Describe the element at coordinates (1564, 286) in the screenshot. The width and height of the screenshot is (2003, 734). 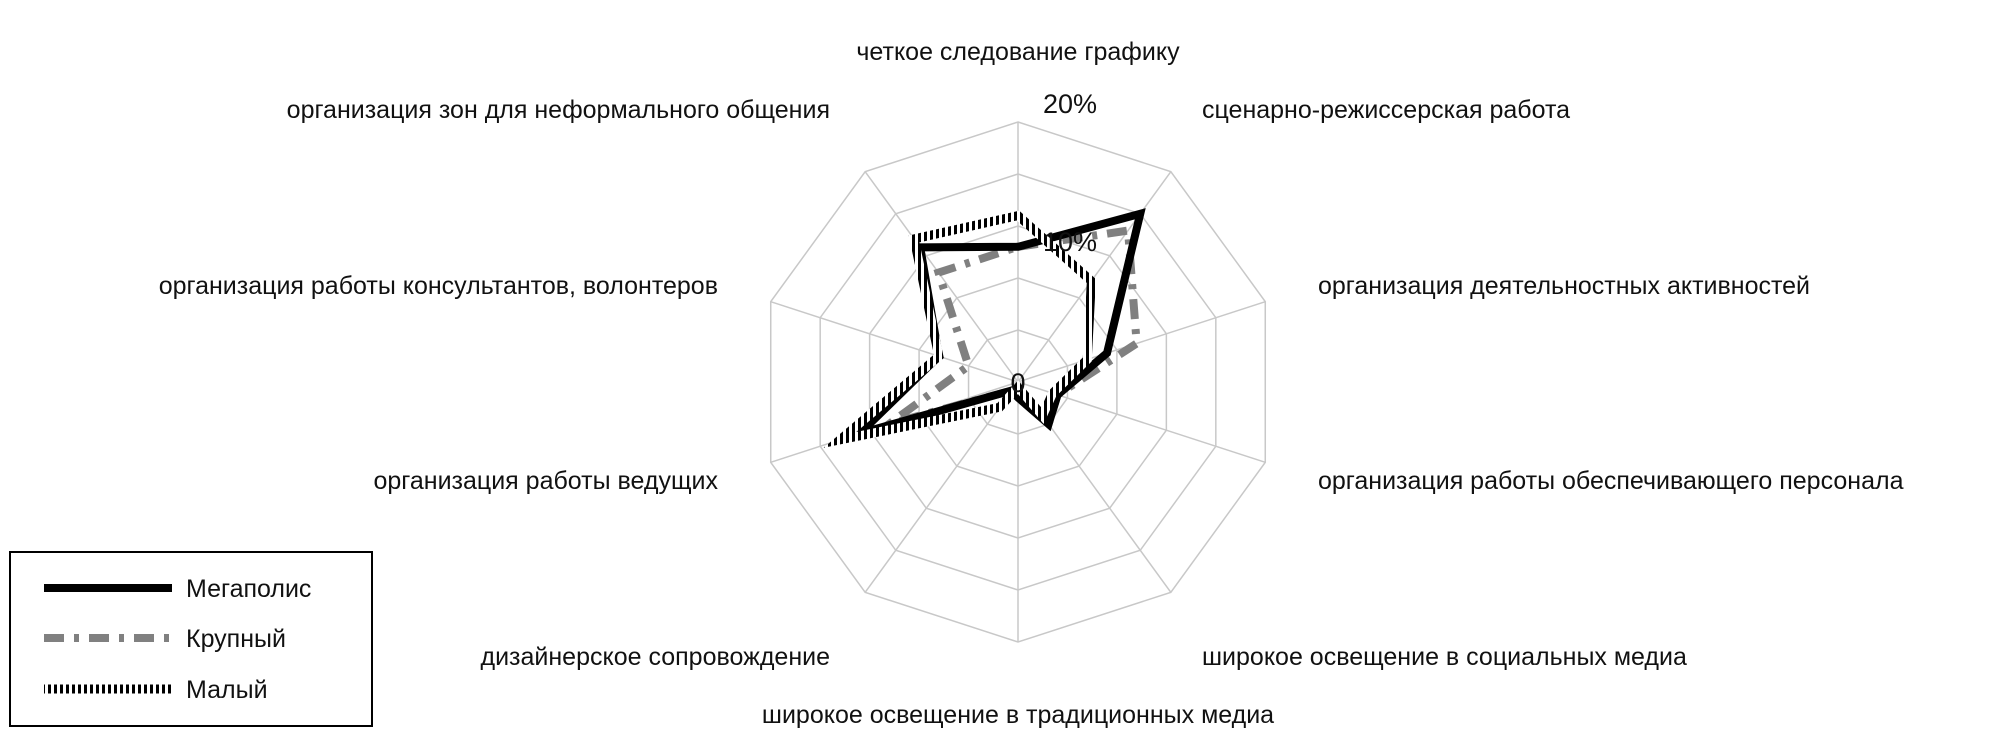
I see `category-label-activities: организация деятельностных активностей` at that location.